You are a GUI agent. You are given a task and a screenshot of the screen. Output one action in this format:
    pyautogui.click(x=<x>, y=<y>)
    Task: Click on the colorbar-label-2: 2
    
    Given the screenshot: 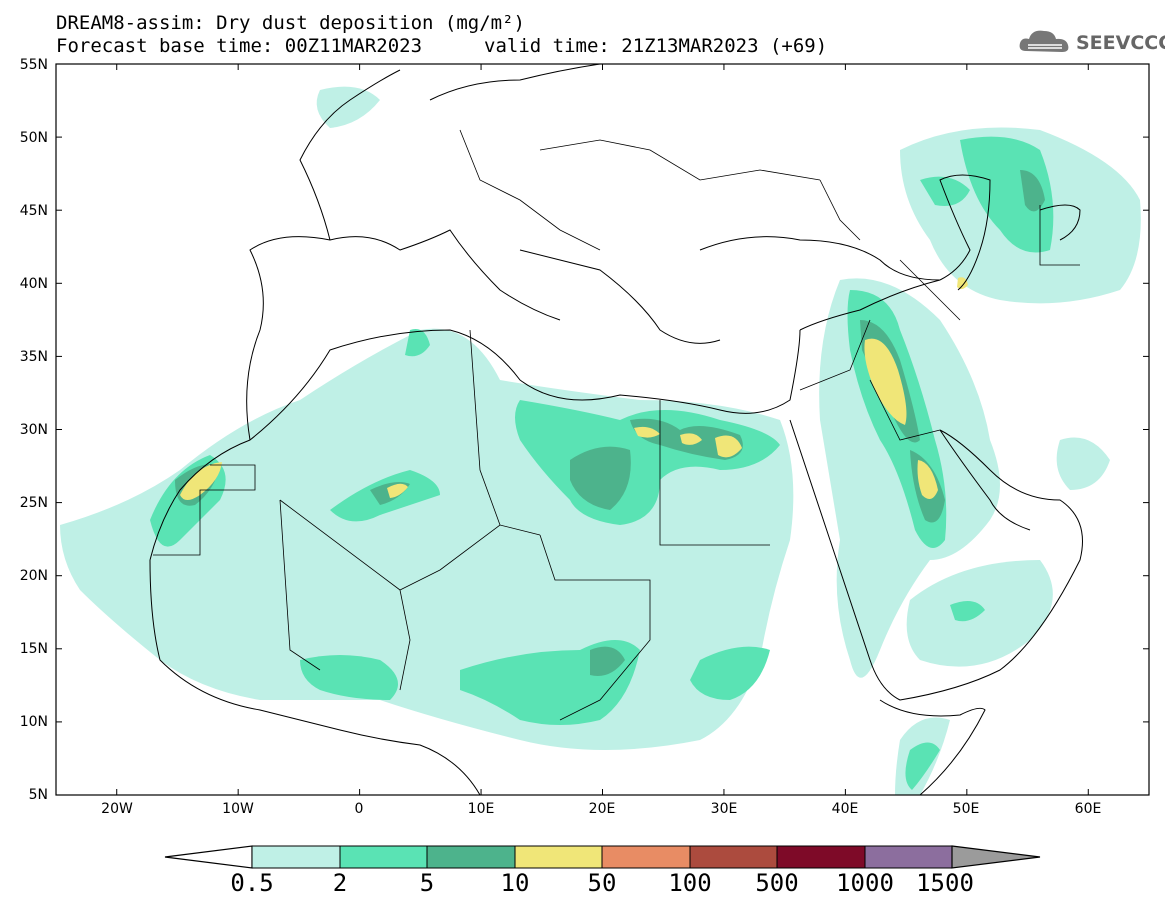 What is the action you would take?
    pyautogui.click(x=340, y=883)
    